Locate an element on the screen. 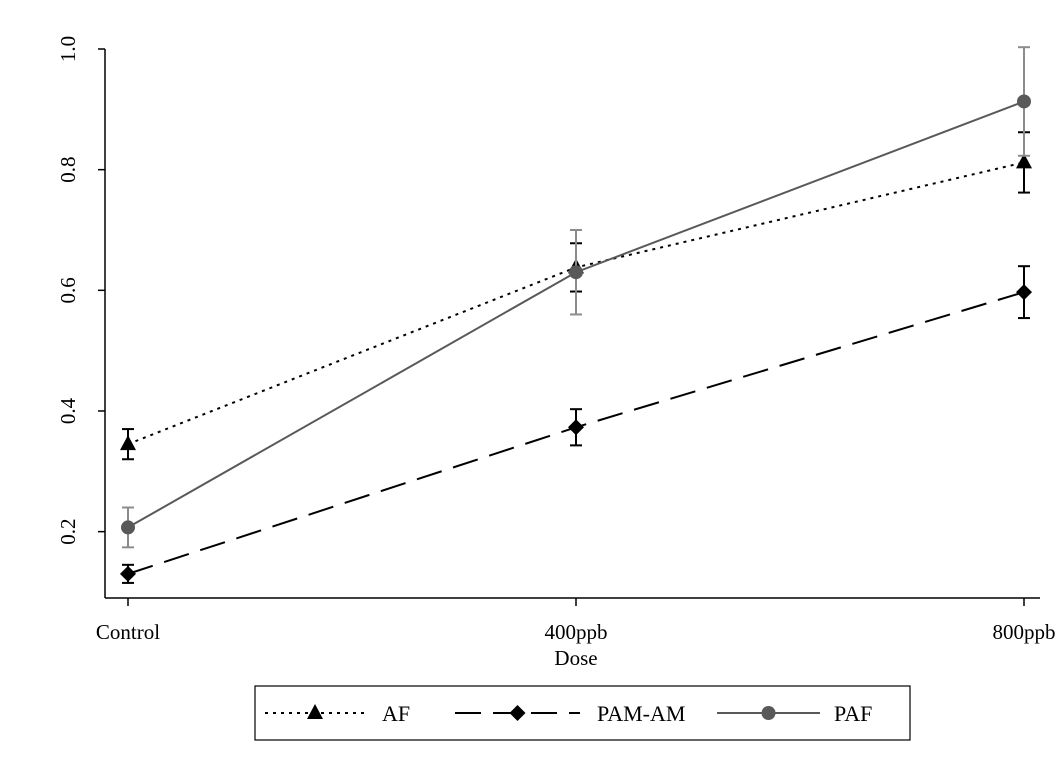 The image size is (1058, 768). legend-item-pam-am: PAM-AM is located at coordinates (570, 713).